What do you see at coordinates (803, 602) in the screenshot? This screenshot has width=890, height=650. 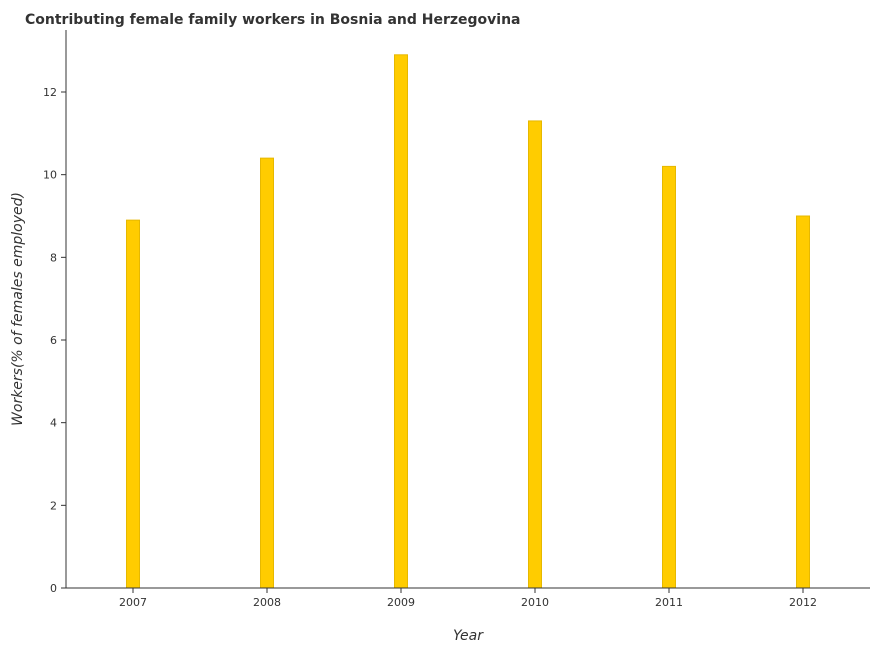 I see `x-tick-label: 2012` at bounding box center [803, 602].